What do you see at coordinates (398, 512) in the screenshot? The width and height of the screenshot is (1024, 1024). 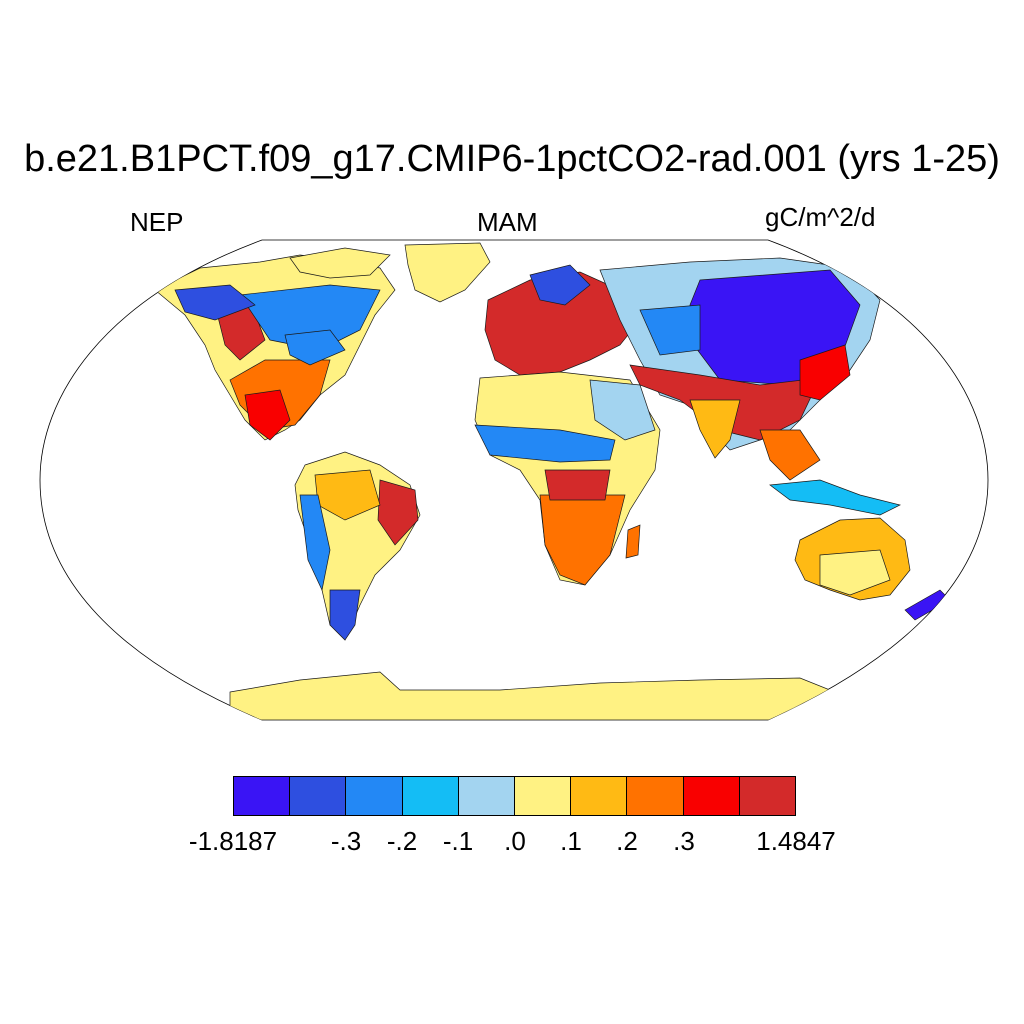 I see `sa-brazil-east` at bounding box center [398, 512].